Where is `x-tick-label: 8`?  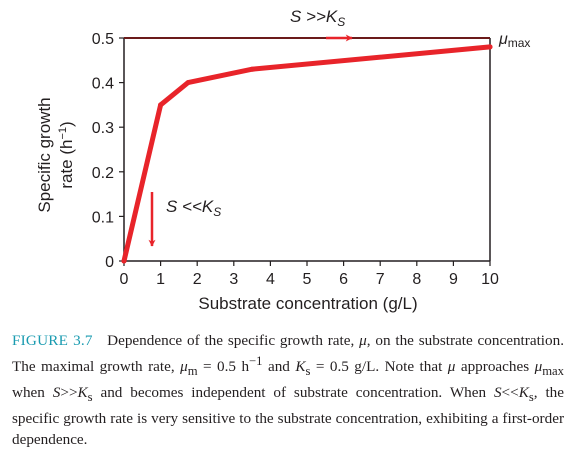
x-tick-label: 8 is located at coordinates (416, 279).